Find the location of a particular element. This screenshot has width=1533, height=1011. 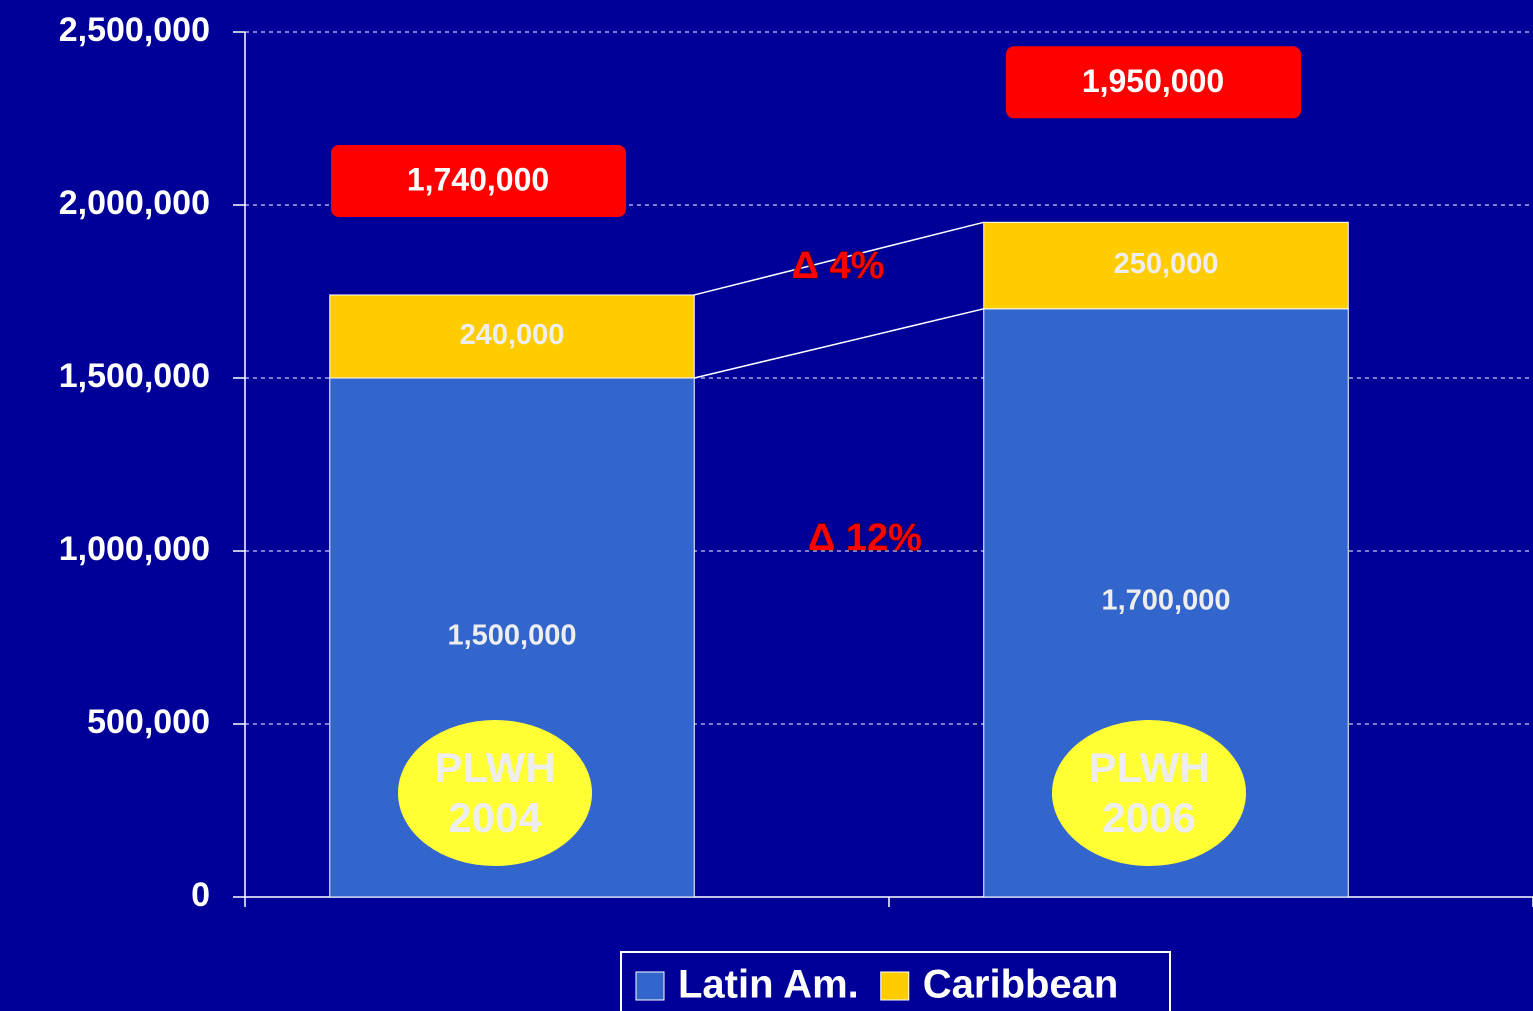

x-tick-label: PLWH 2004 is located at coordinates (495, 792).